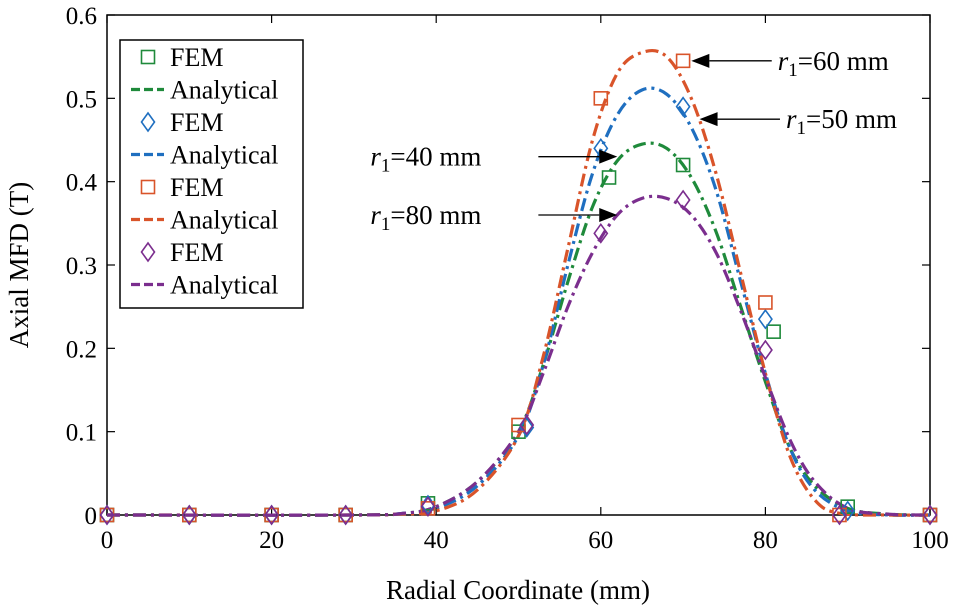  Describe the element at coordinates (81, 433) in the screenshot. I see `y-tick-label: 0.1` at that location.